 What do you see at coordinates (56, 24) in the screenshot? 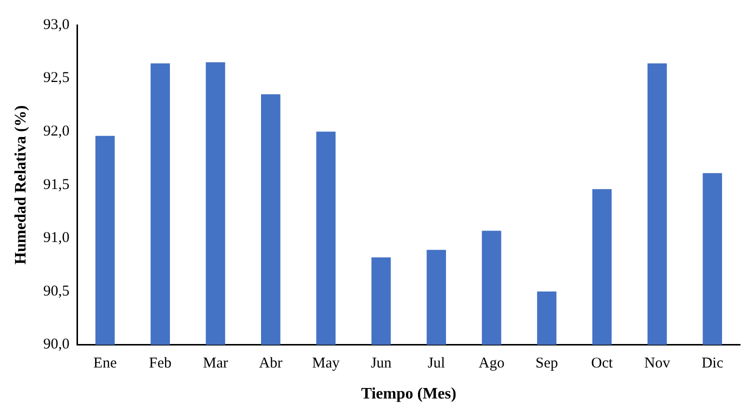
I see `y-tick-label: 93,0` at bounding box center [56, 24].